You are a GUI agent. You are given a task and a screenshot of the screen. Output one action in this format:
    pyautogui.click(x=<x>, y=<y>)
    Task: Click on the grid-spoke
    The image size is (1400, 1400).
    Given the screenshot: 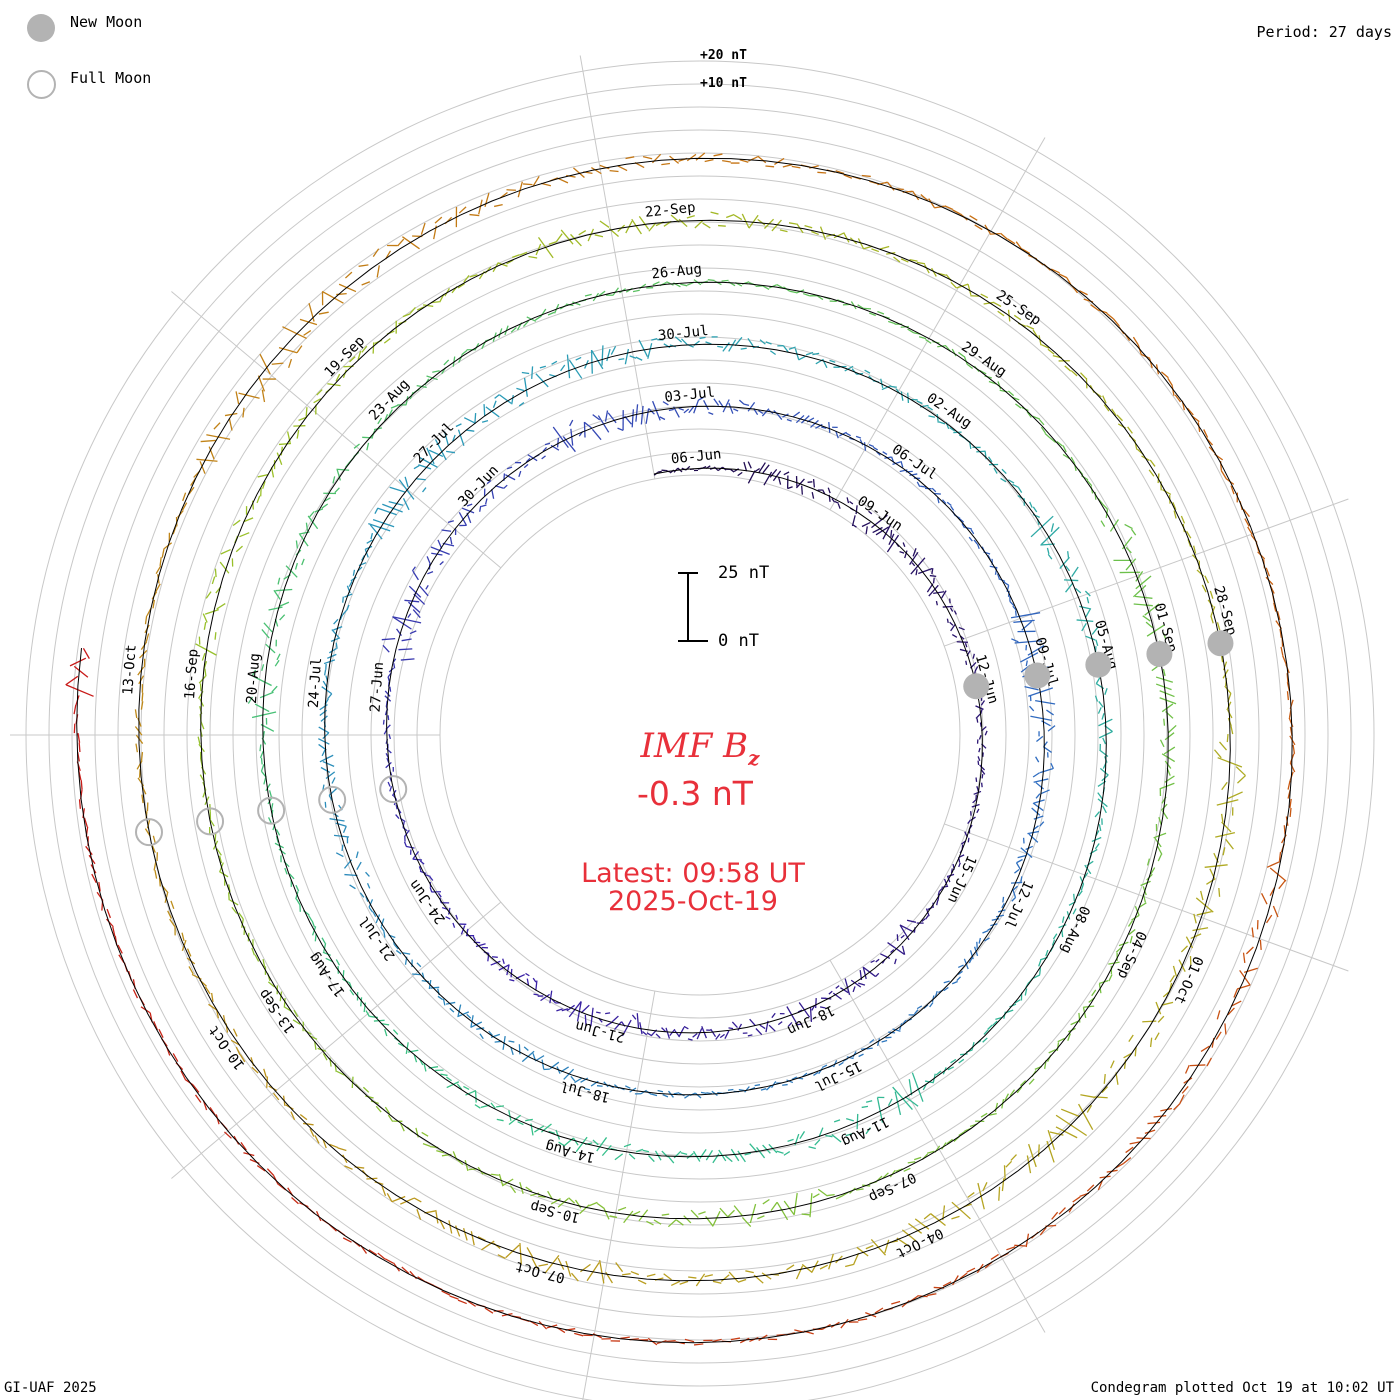 What is the action you would take?
    pyautogui.click(x=336, y=1040)
    